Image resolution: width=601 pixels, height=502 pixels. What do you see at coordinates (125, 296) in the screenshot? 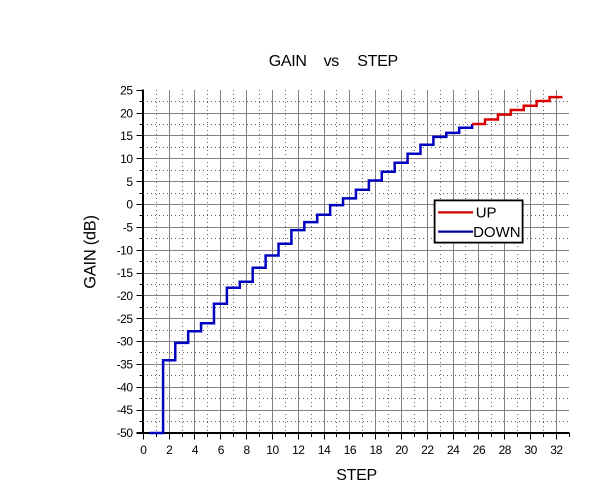
I see `svg-text: -20` at bounding box center [125, 296].